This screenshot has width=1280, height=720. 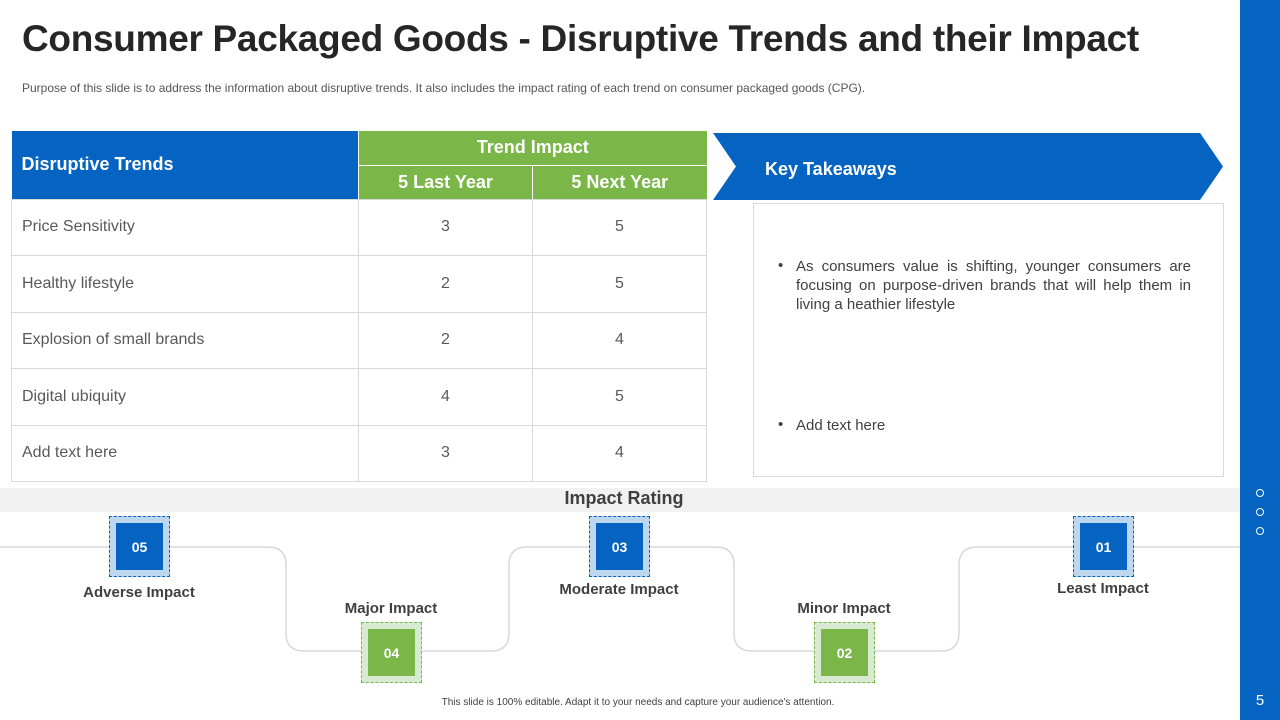 What do you see at coordinates (445, 284) in the screenshot?
I see `last-year-value: 2` at bounding box center [445, 284].